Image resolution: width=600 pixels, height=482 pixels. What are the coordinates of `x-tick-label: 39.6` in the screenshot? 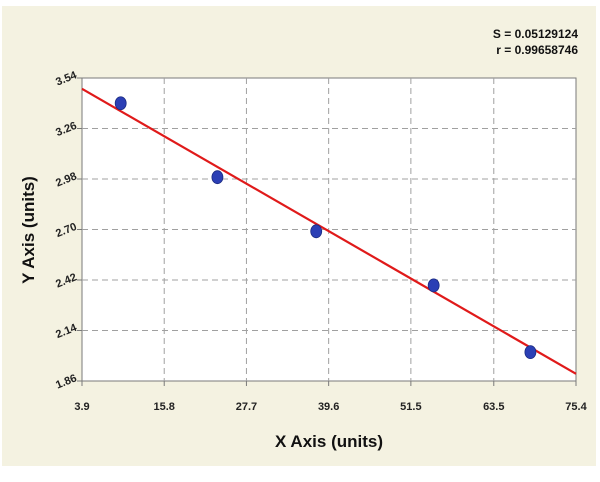 It's located at (328, 407).